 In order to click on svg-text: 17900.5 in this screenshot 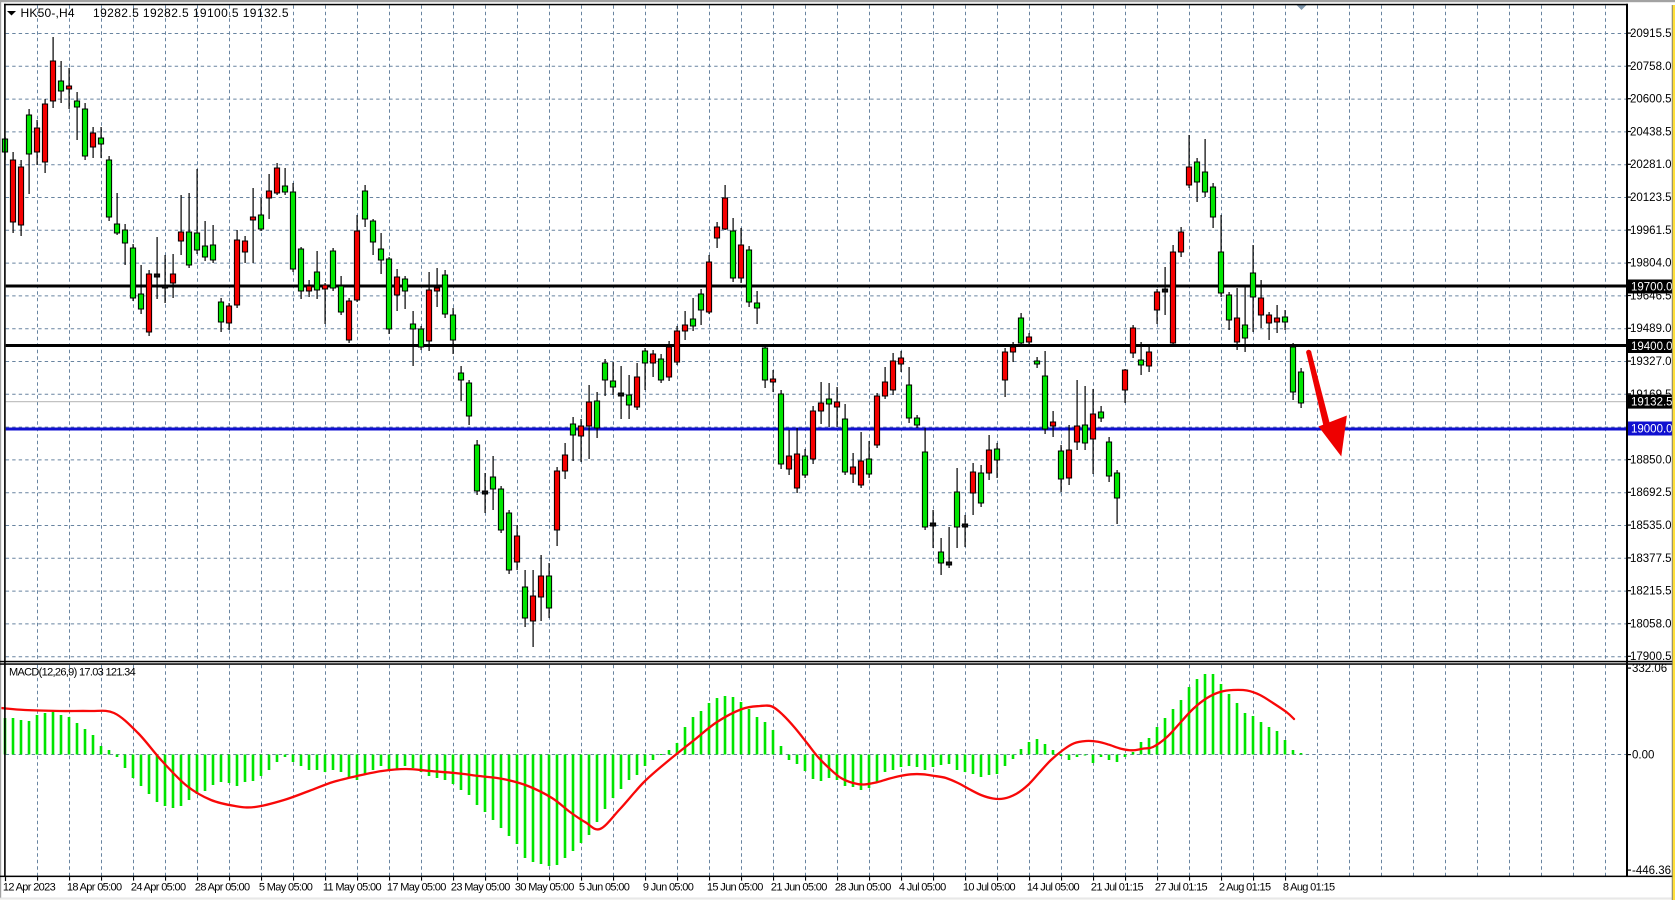, I will do `click(1651, 657)`.